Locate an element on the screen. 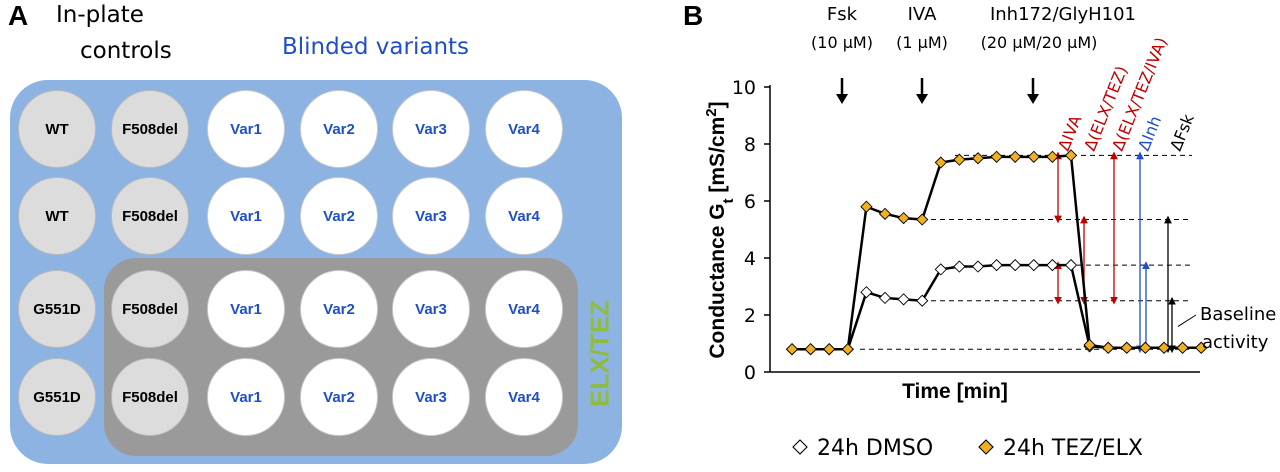 The width and height of the screenshot is (1280, 472). well-r3-c2: F508del is located at coordinates (150, 309).